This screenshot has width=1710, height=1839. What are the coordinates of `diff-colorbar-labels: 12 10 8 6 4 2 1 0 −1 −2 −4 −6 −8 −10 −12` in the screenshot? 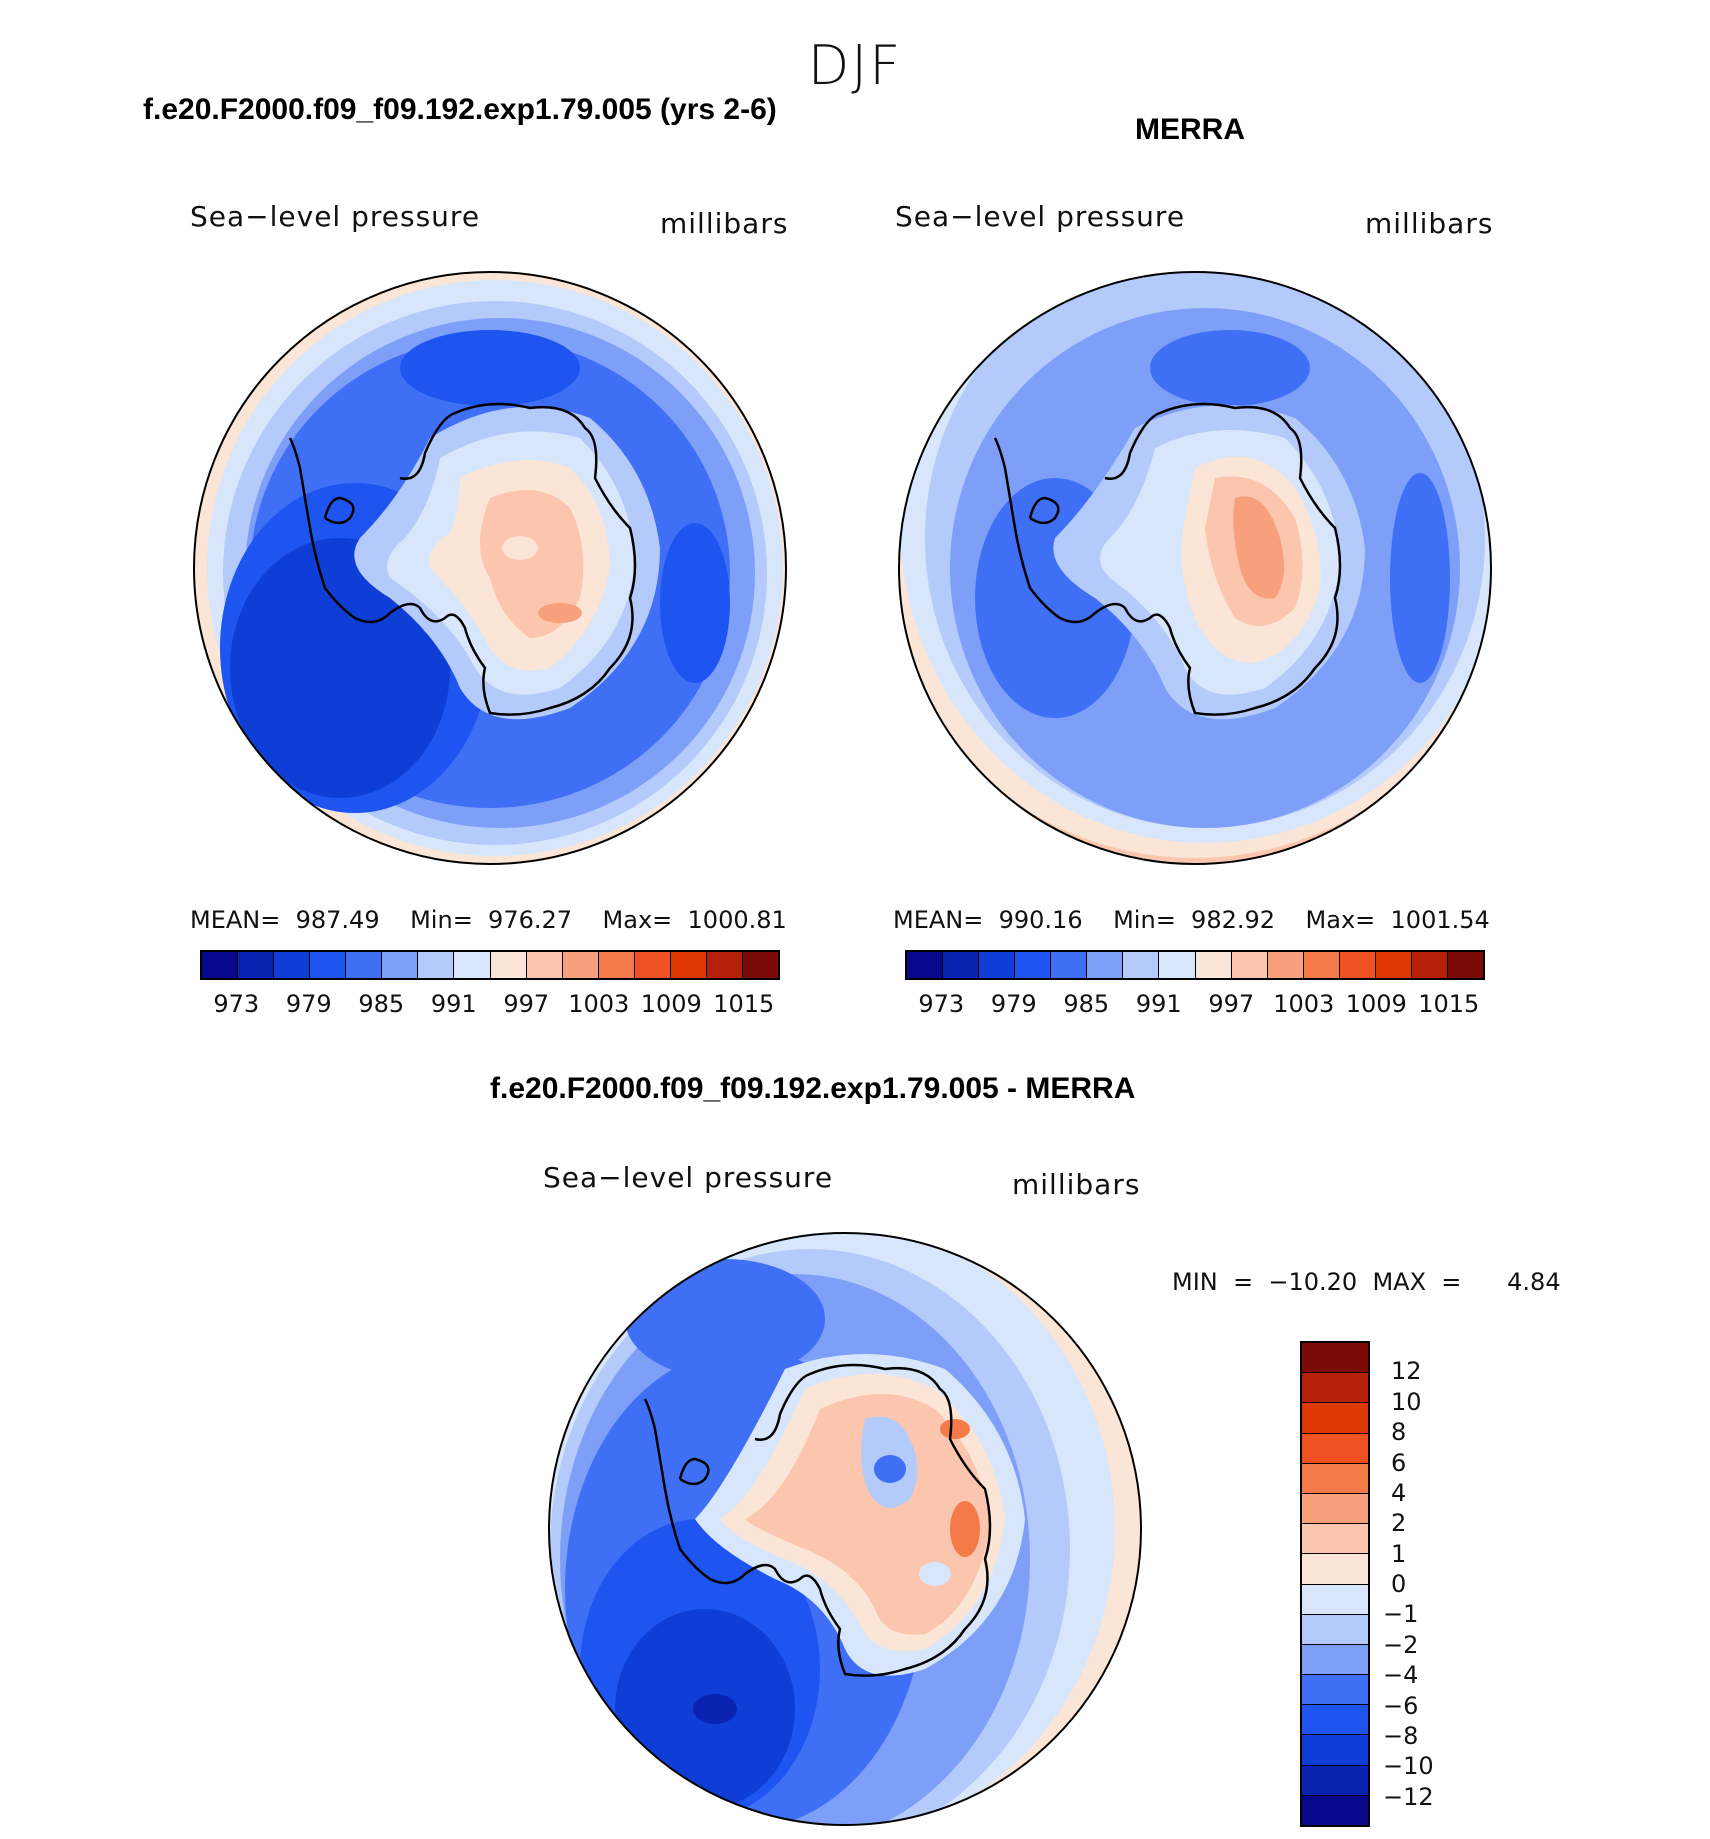 It's located at (1423, 1584).